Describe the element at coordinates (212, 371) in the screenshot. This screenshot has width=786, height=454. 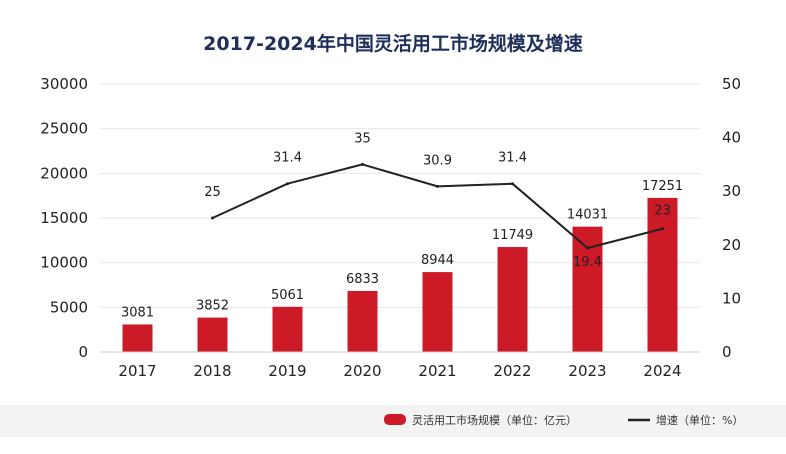
I see `x-tick-label: 2018` at that location.